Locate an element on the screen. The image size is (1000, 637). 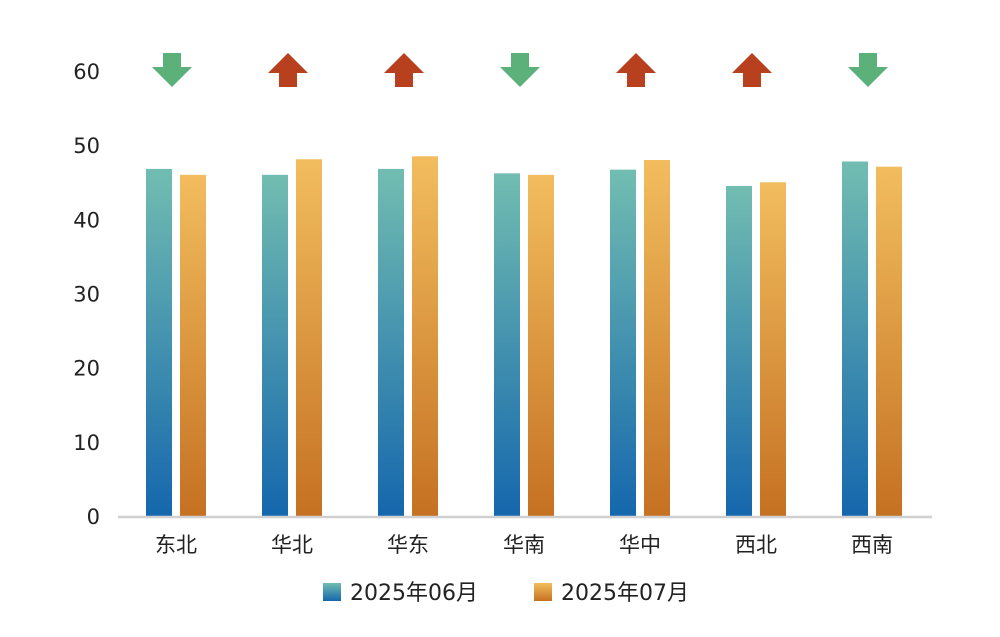
x-tick-label: 华北 is located at coordinates (292, 545).